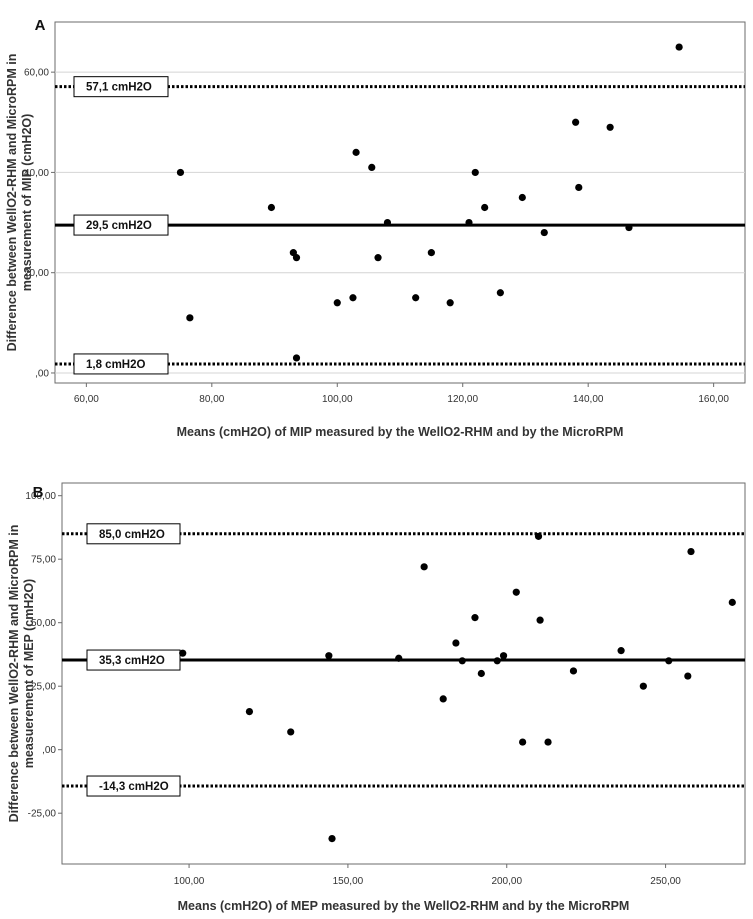 This screenshot has height=919, width=753. What do you see at coordinates (462, 399) in the screenshot?
I see `x-tick-label: 120,00` at bounding box center [462, 399].